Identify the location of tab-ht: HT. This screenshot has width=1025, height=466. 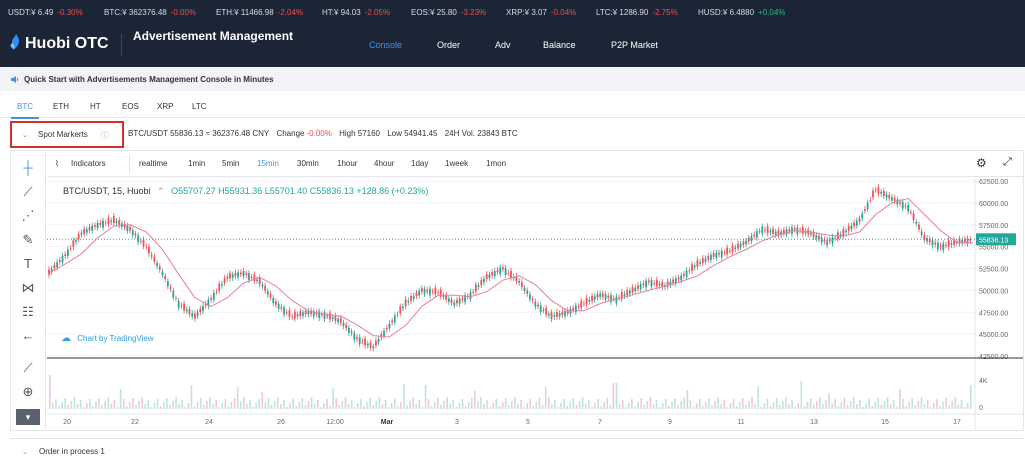
(95, 106).